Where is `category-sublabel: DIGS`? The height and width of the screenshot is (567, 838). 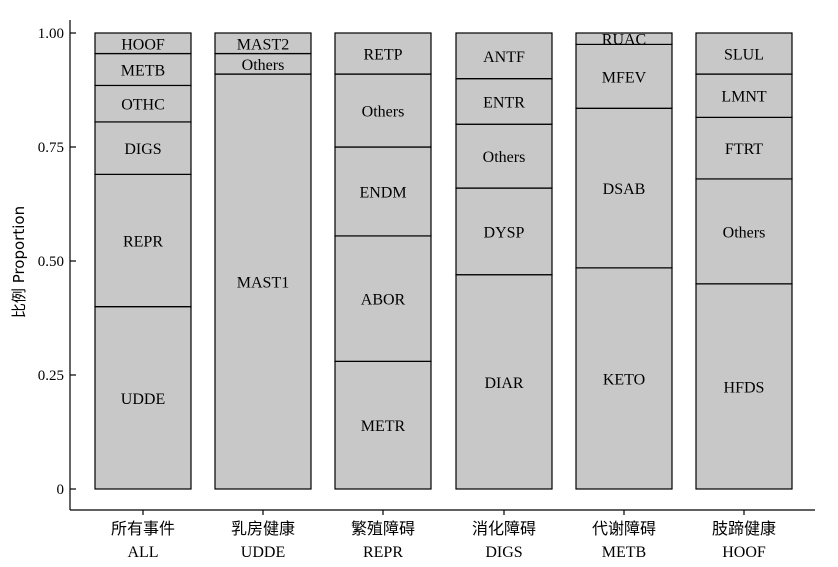
category-sublabel: DIGS is located at coordinates (503, 552).